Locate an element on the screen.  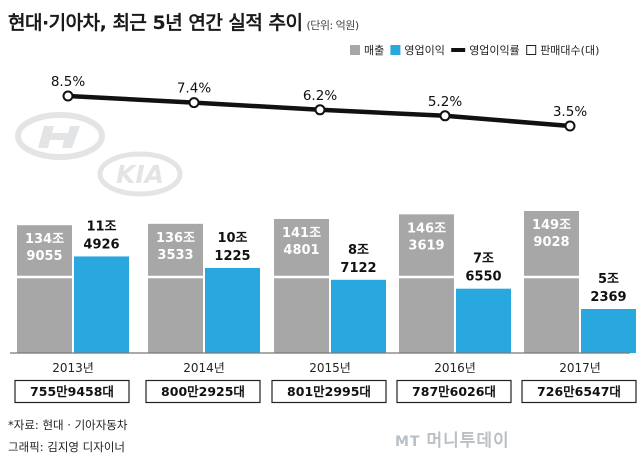
legend-label-3: 판매대수(대) is located at coordinates (569, 50).